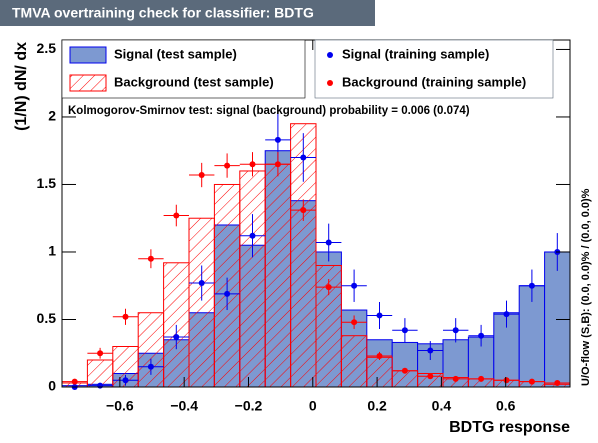 The image size is (598, 443). I want to click on x-tick-label: 0.2, so click(377, 406).